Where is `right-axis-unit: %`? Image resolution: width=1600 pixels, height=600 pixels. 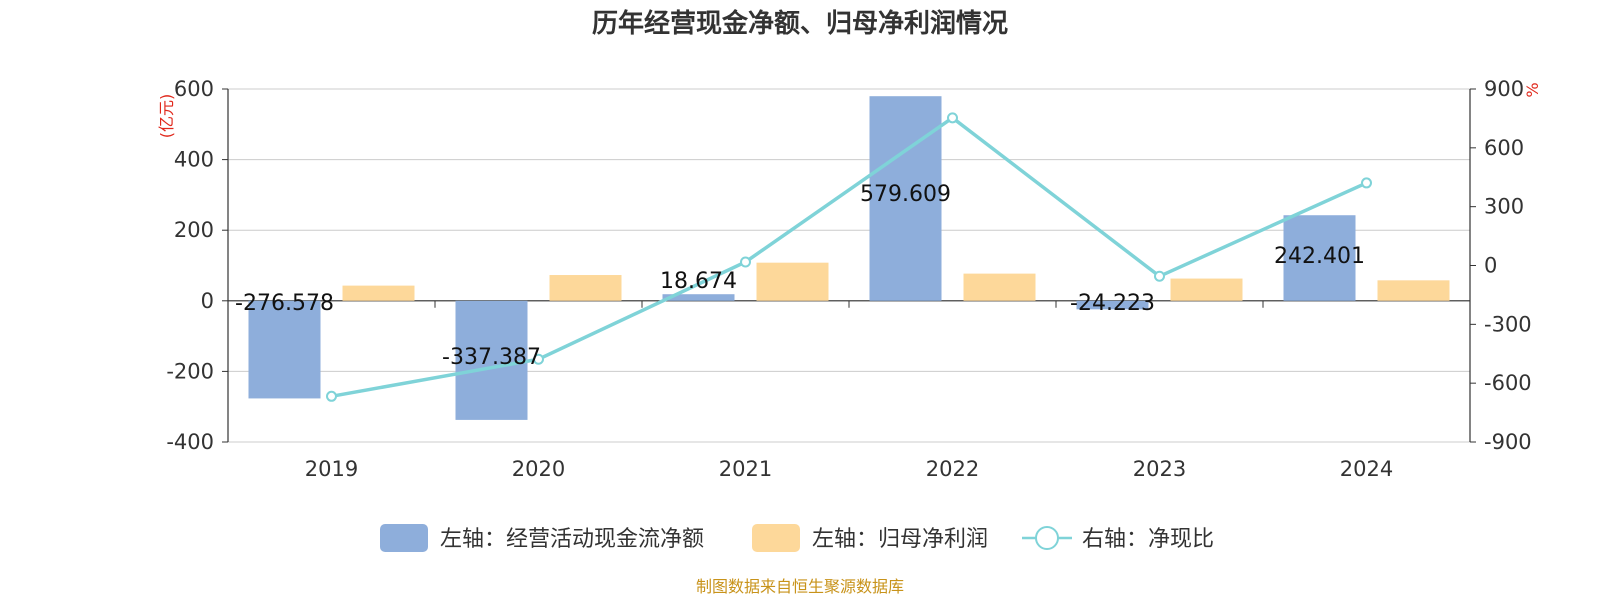
right-axis-unit: % is located at coordinates (1532, 89).